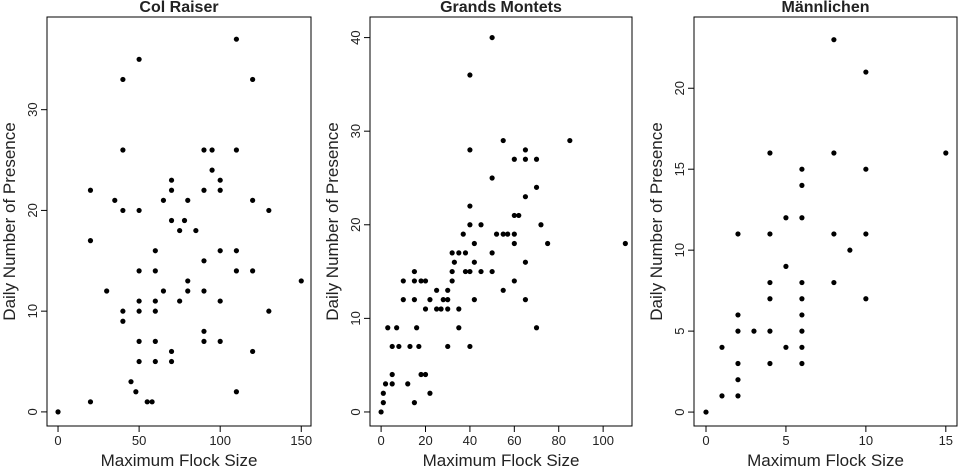 This screenshot has height=475, width=962. I want to click on x-tick-label: 10, so click(866, 440).